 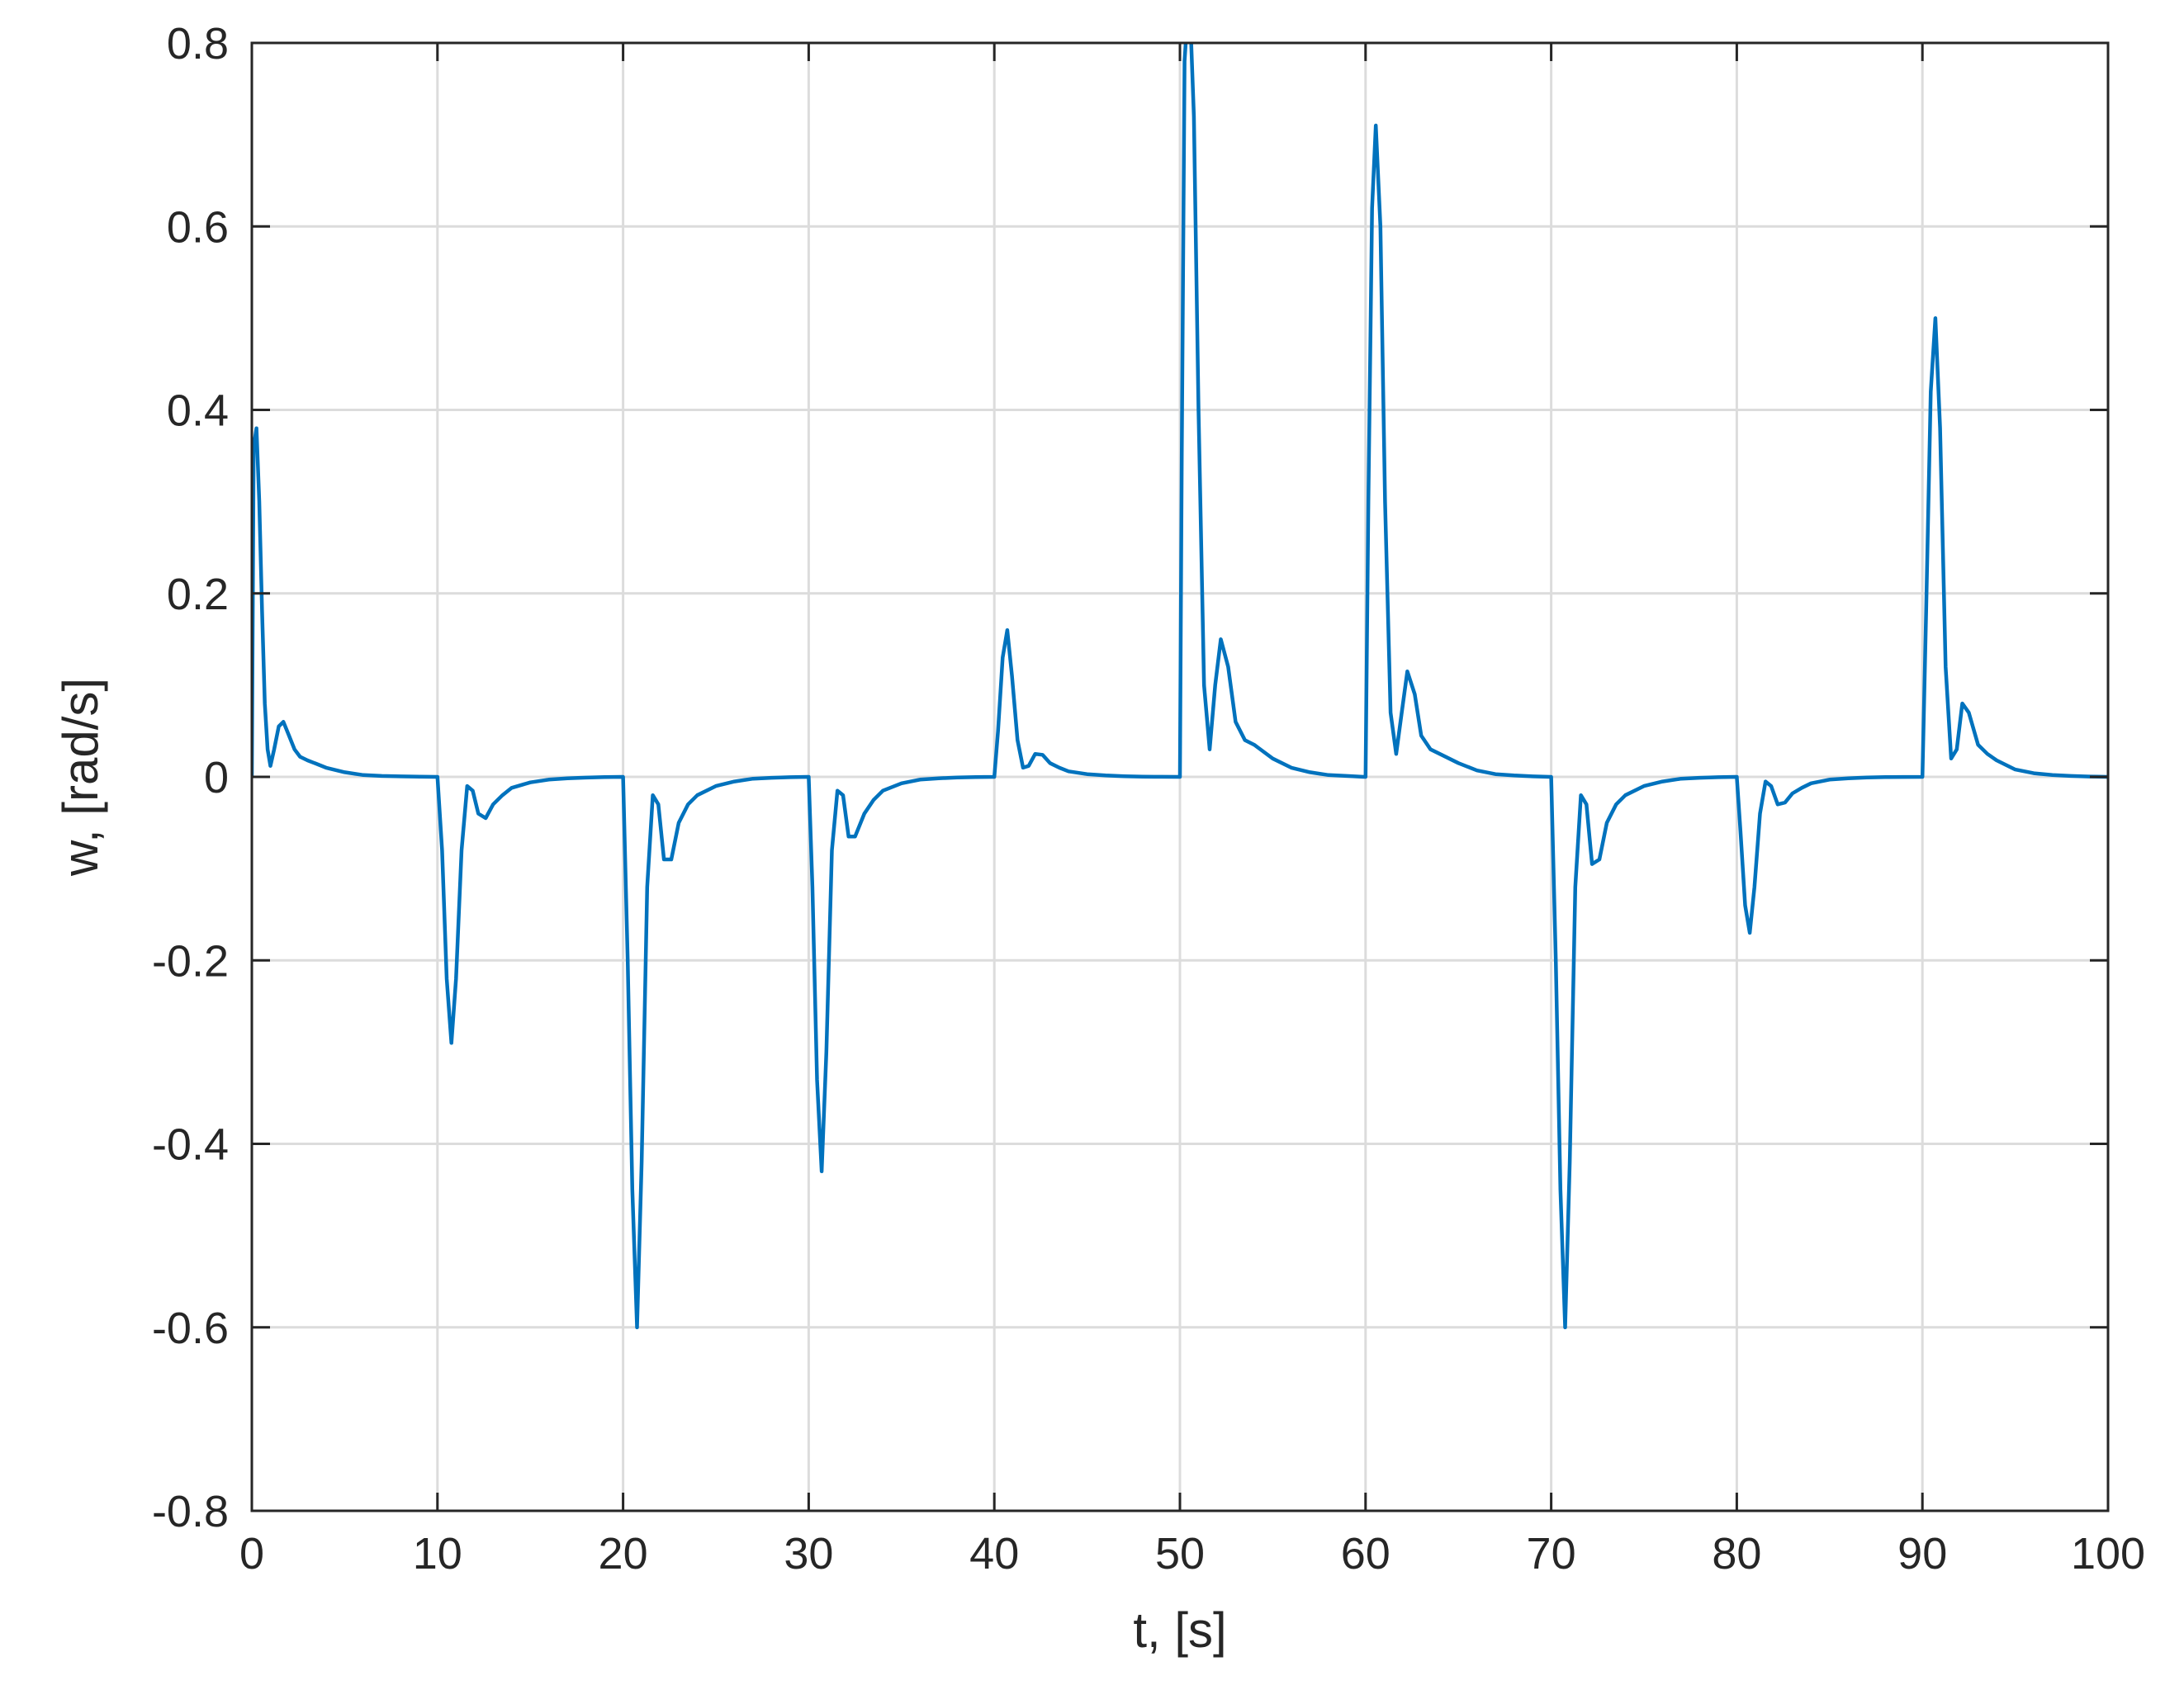 I want to click on x-tick-label: 60, so click(x=1365, y=1554).